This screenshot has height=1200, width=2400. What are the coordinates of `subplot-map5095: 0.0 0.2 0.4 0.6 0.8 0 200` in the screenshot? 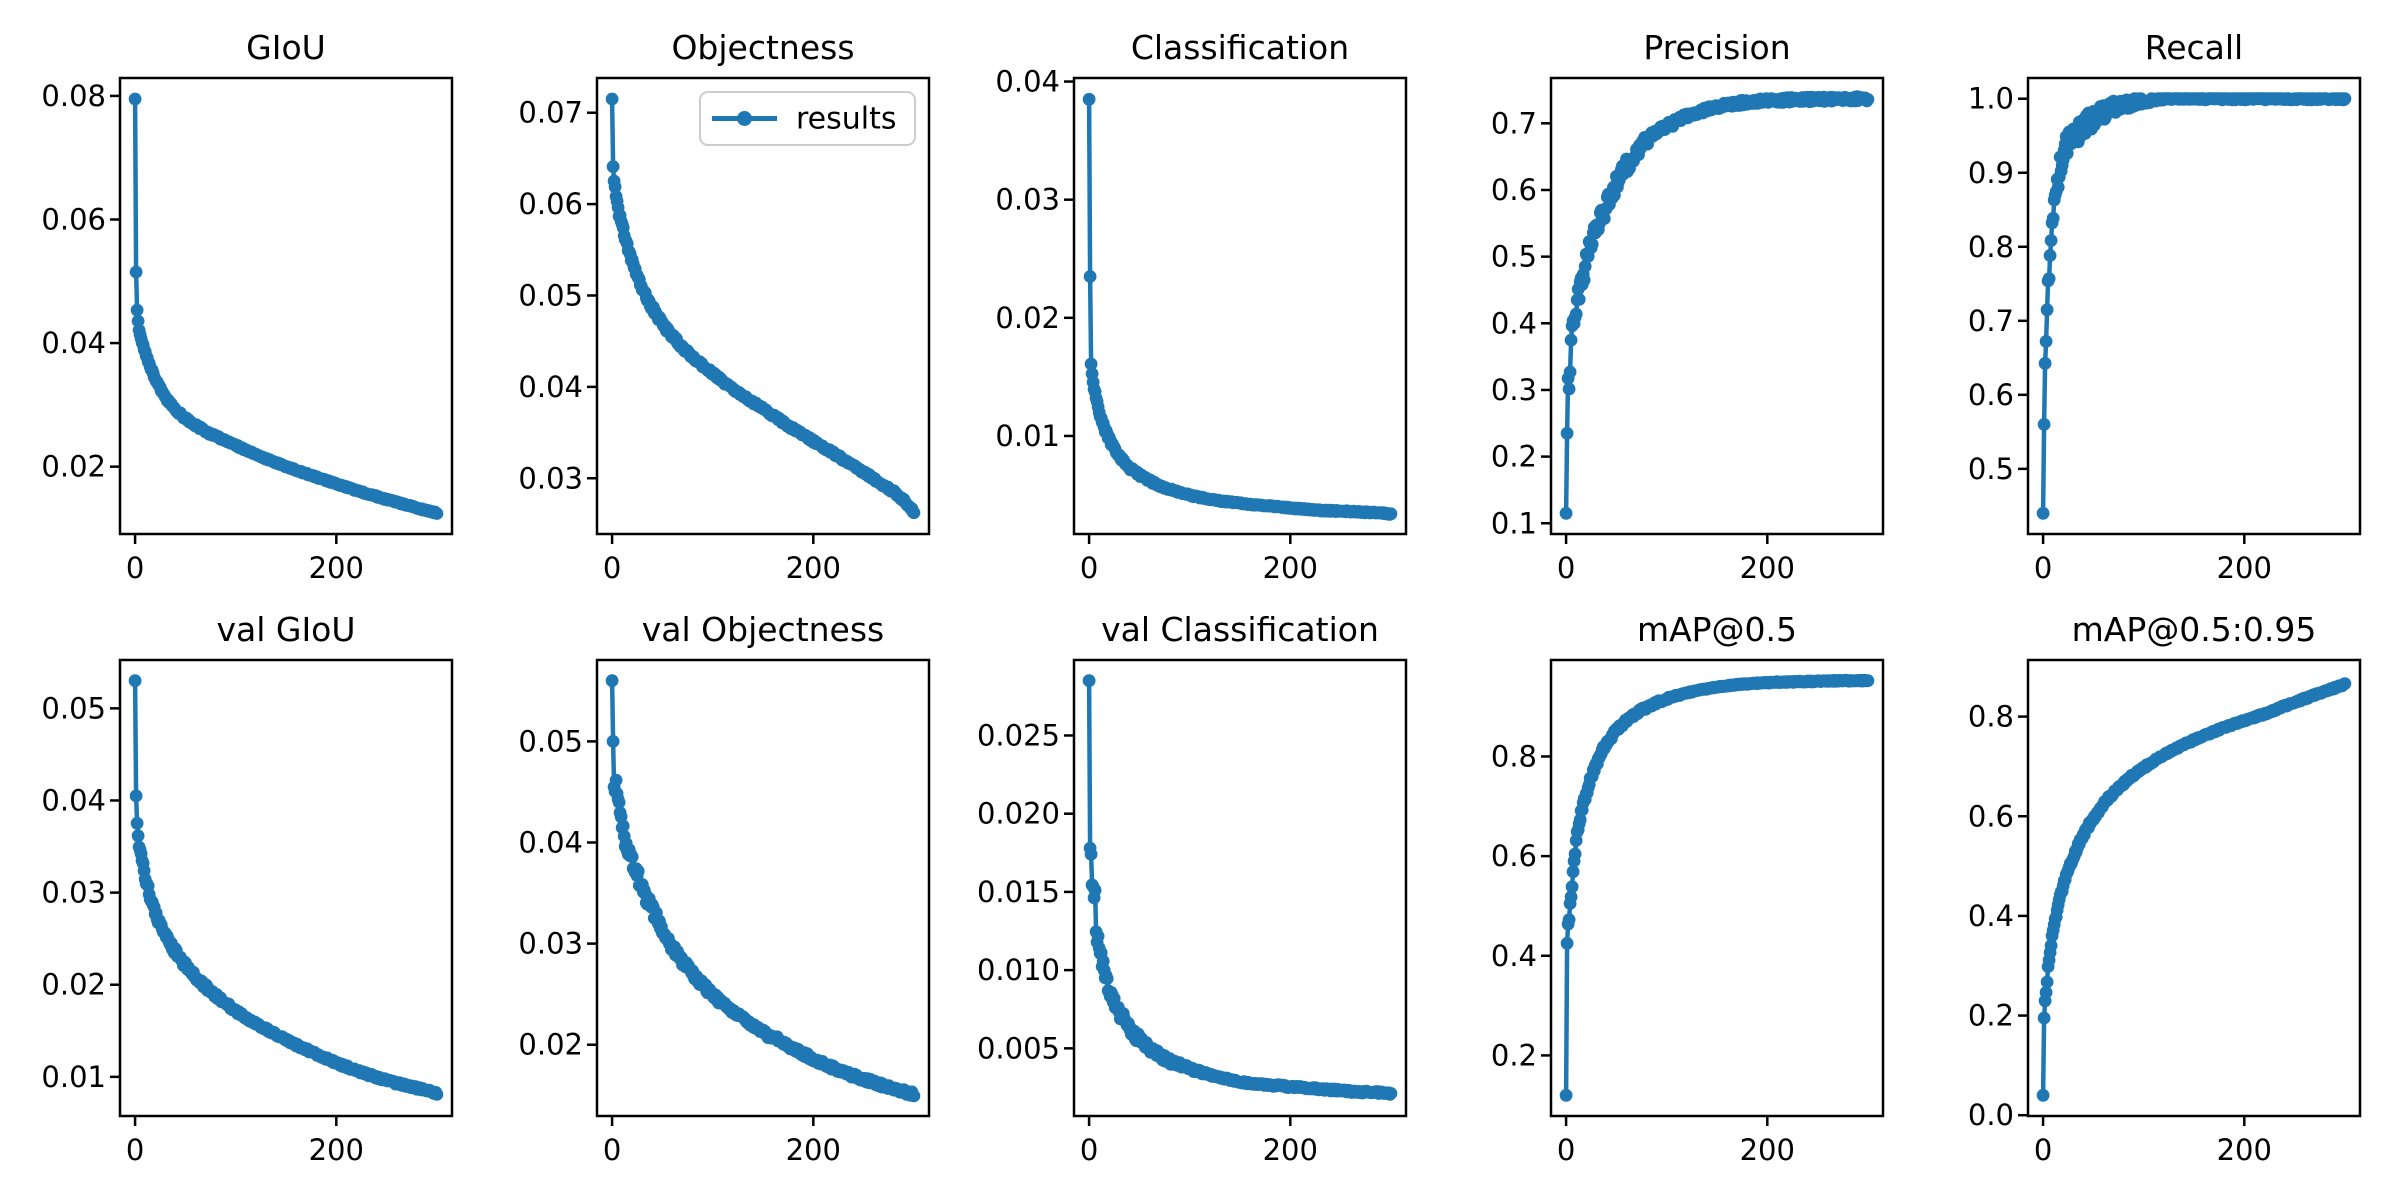 It's located at (2165, 912).